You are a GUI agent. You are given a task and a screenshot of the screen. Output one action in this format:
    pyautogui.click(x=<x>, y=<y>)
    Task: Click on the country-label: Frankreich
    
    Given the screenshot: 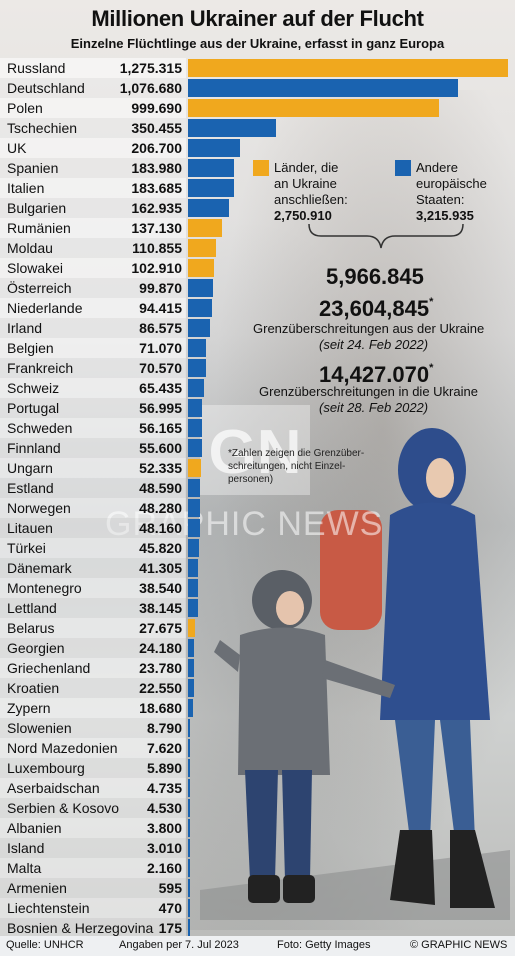 What is the action you would take?
    pyautogui.click(x=40, y=368)
    